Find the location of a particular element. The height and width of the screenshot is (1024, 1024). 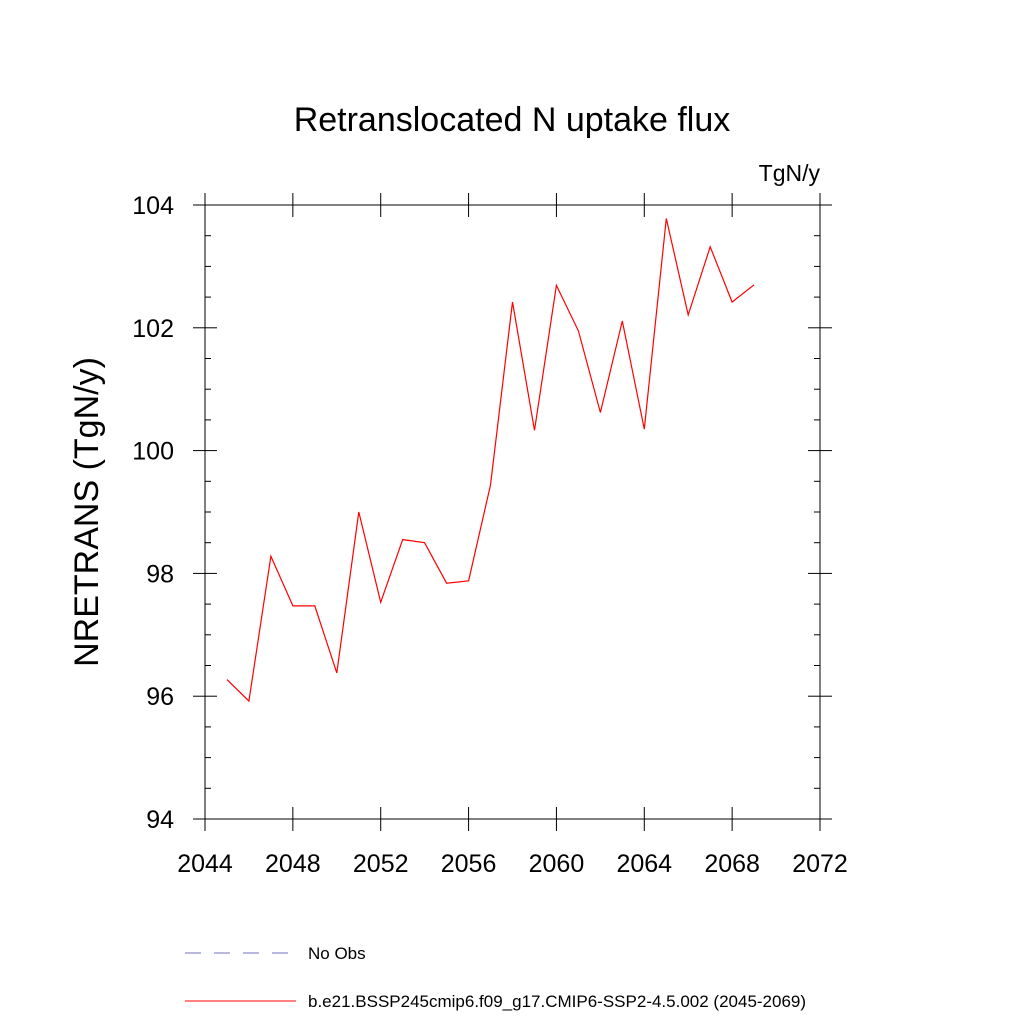

units-label: TgN/y is located at coordinates (790, 173).